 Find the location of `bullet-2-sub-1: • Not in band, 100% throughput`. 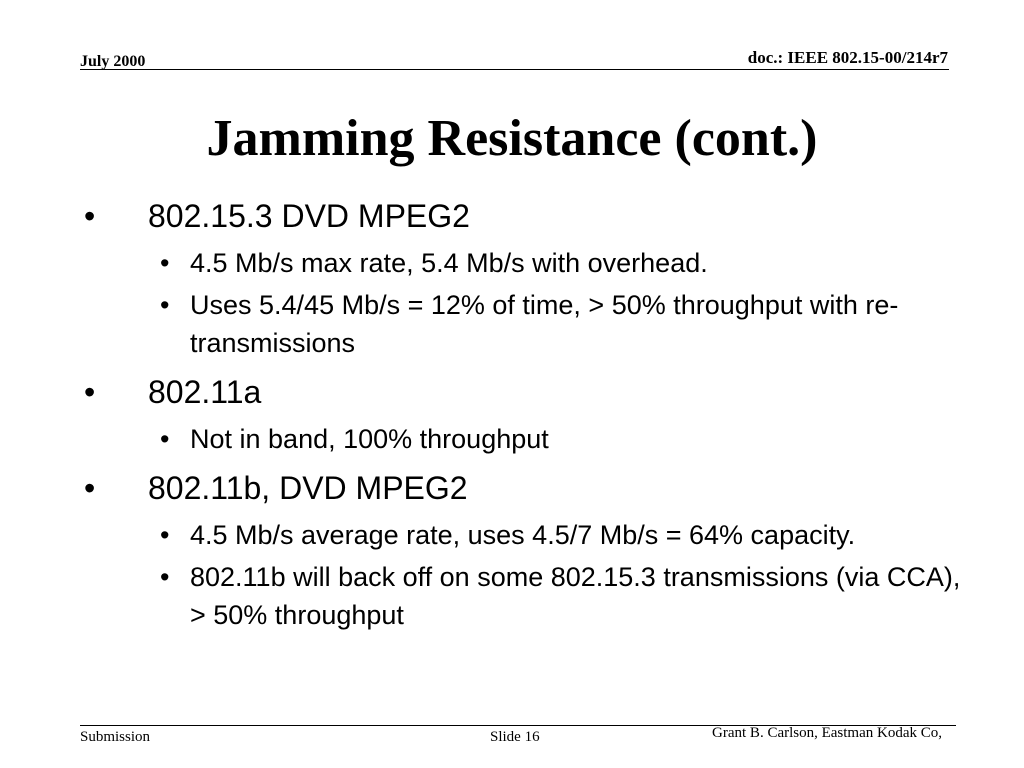

bullet-2-sub-1: • Not in band, 100% throughput is located at coordinates (512, 439).